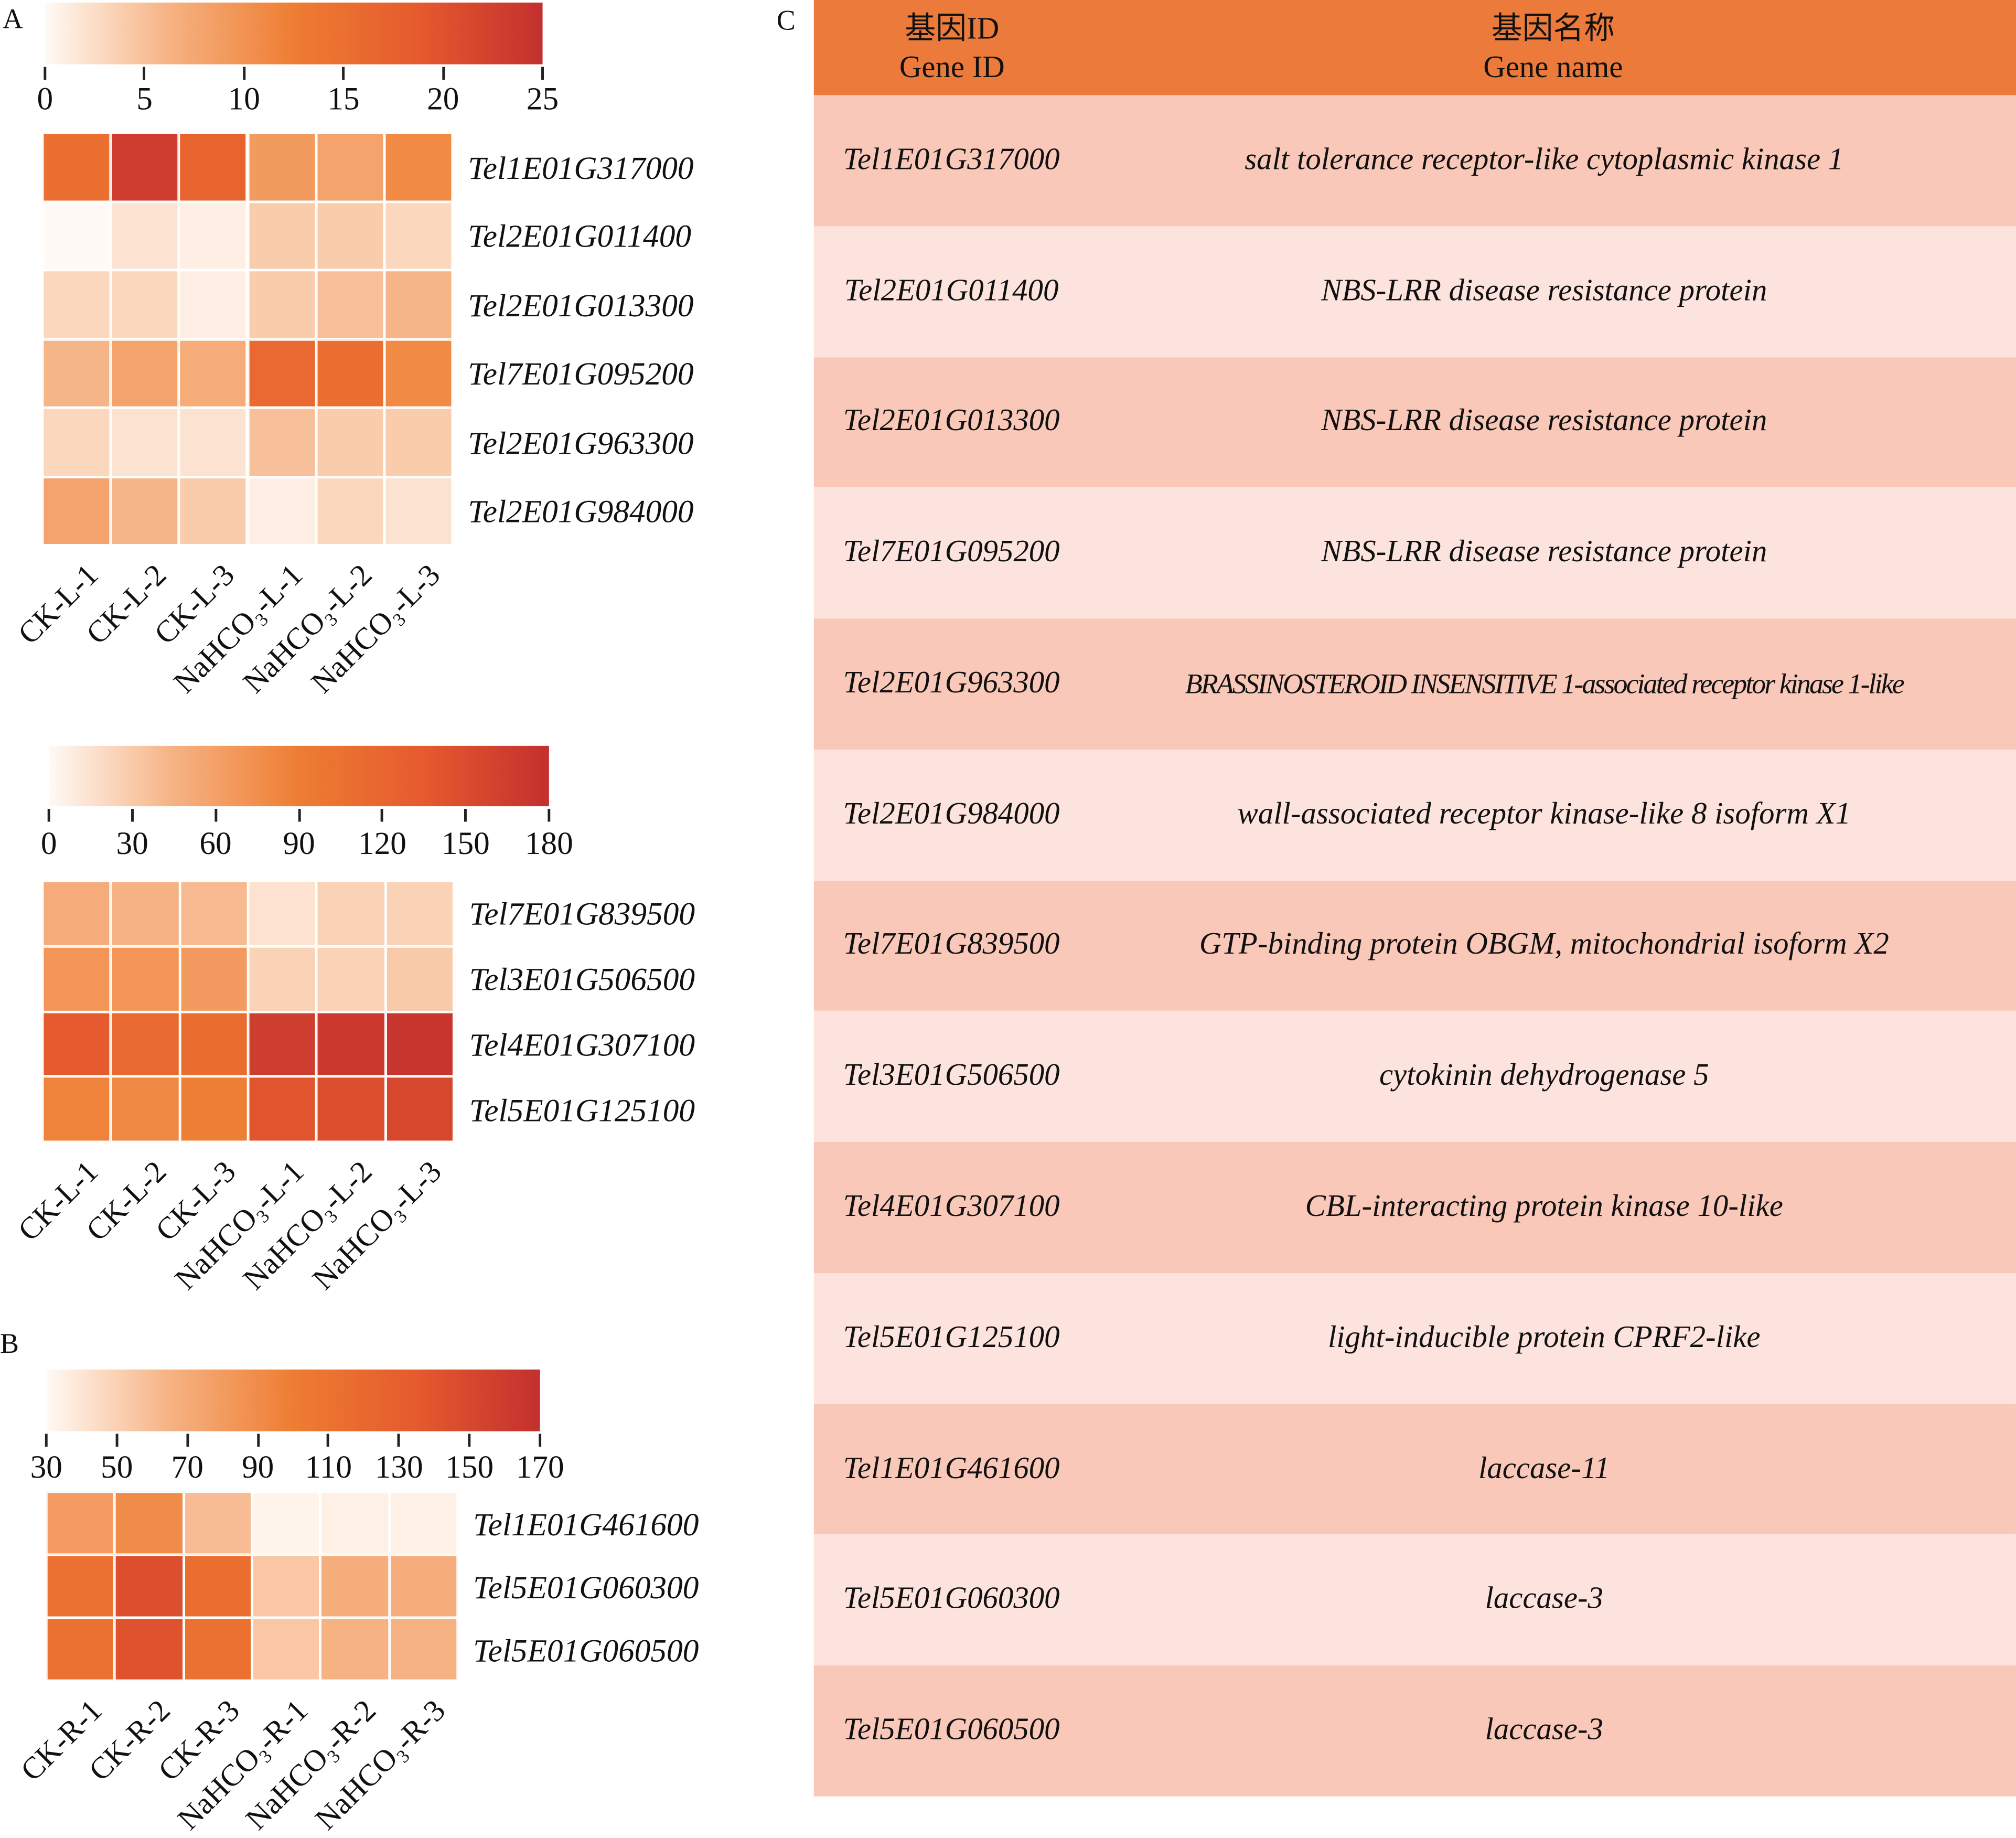 The width and height of the screenshot is (2016, 1838). I want to click on row-label: Tel2E01G013300, so click(581, 306).